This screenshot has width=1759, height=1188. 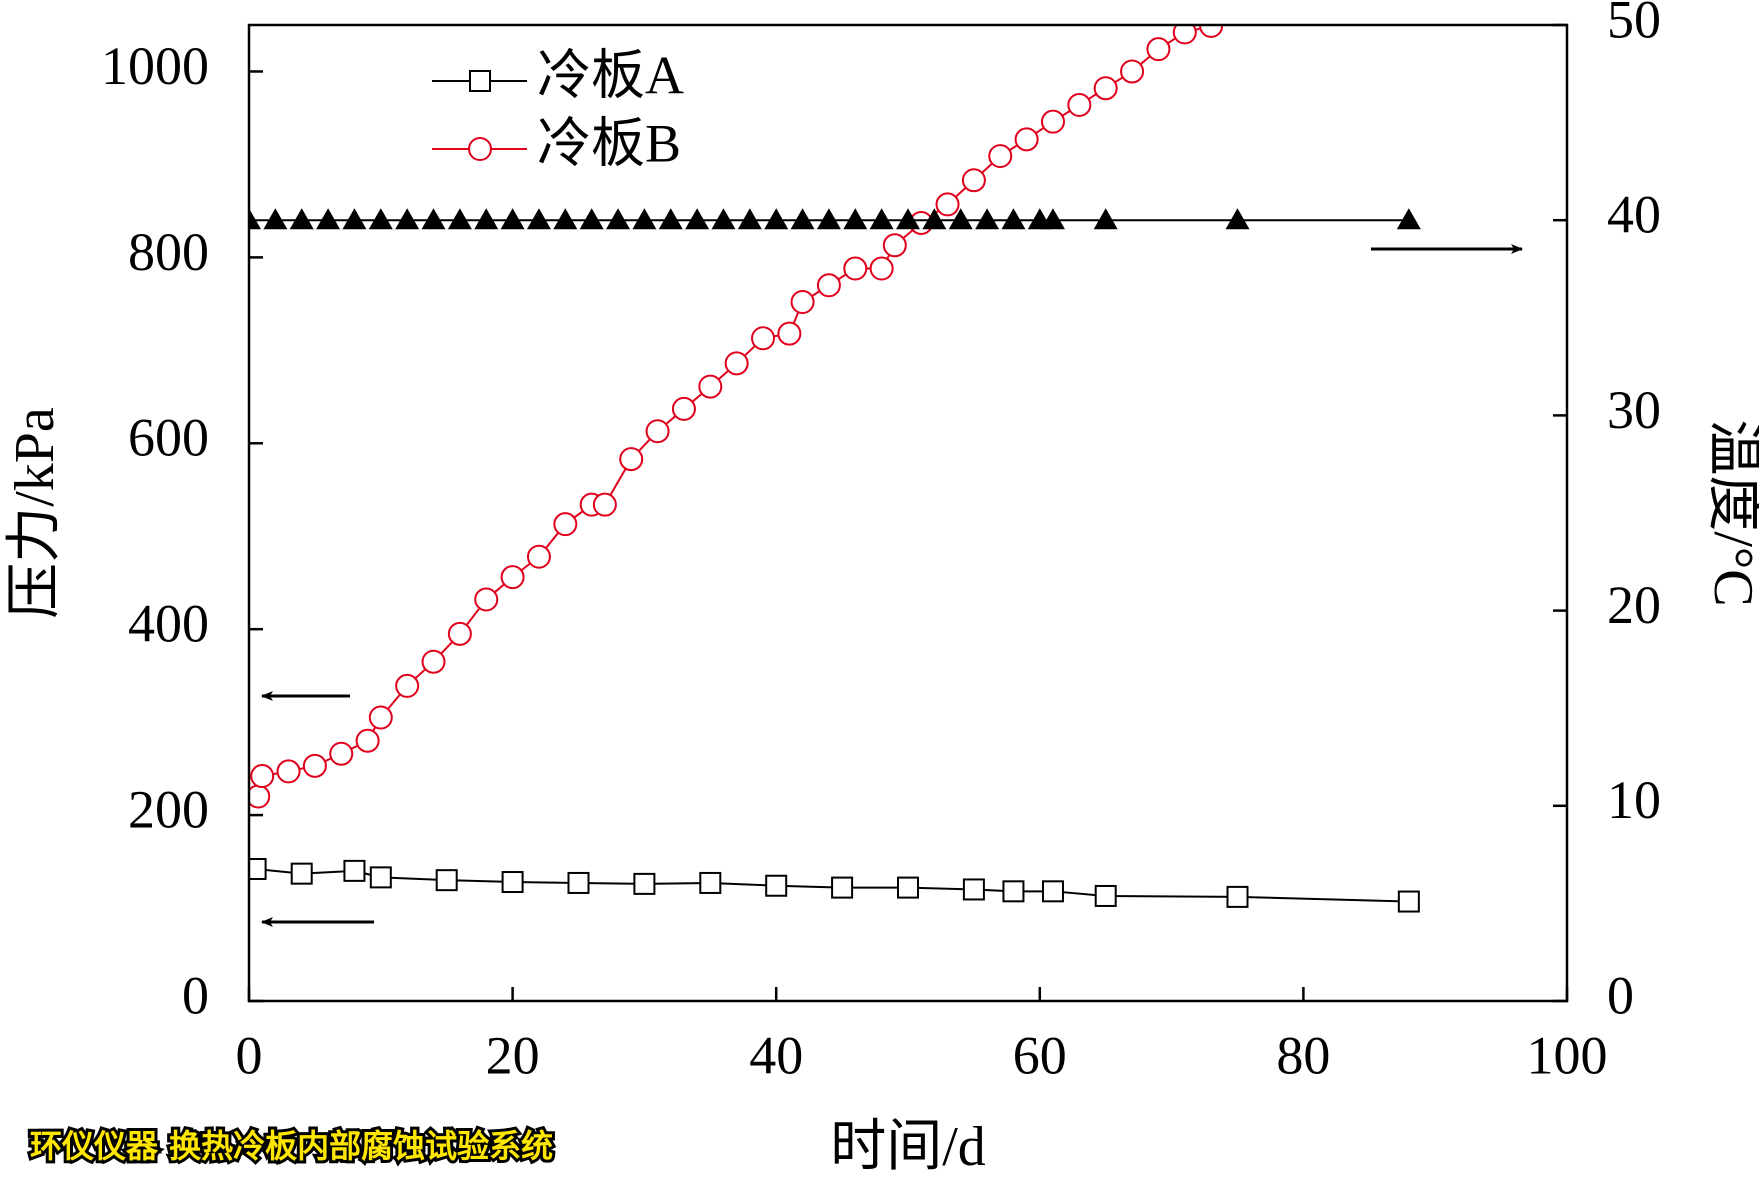 I want to click on watermark: 环仪仪器 换热冷板内部腐蚀试验系统, so click(x=291, y=1146).